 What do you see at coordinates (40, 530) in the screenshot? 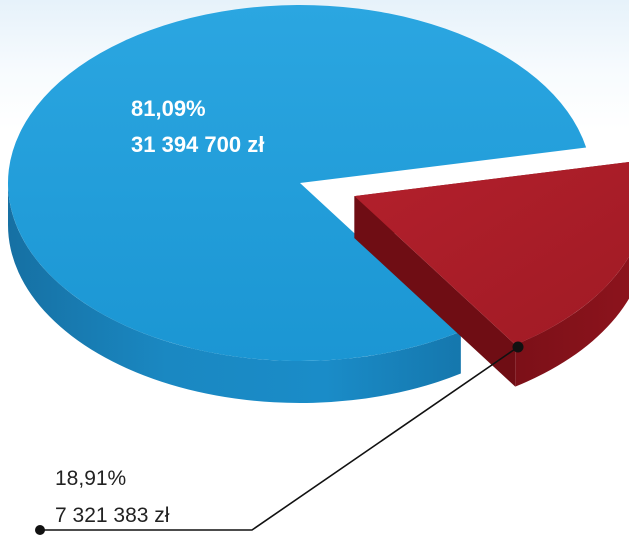
I see `leader-dot-label` at bounding box center [40, 530].